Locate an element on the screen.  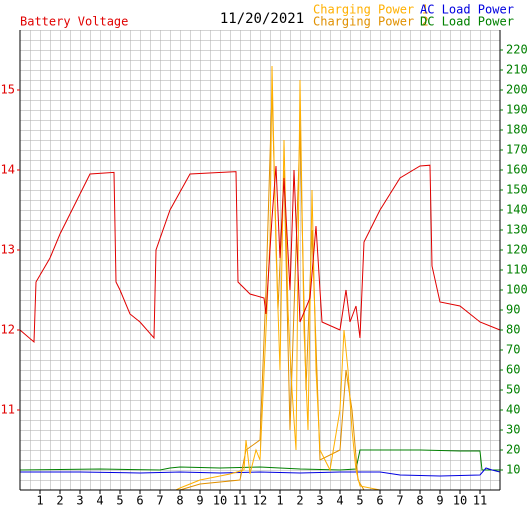
legend-entry: Charging Power 2 is located at coordinates (371, 22).